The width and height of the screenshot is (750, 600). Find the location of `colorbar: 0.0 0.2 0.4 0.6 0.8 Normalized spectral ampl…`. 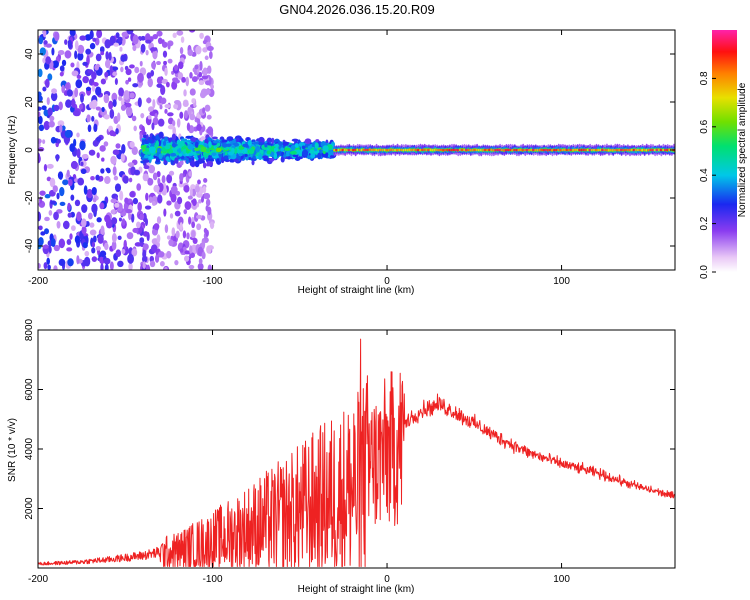

colorbar: 0.0 0.2 0.4 0.6 0.8 Normalized spectral ampl… is located at coordinates (723, 154).